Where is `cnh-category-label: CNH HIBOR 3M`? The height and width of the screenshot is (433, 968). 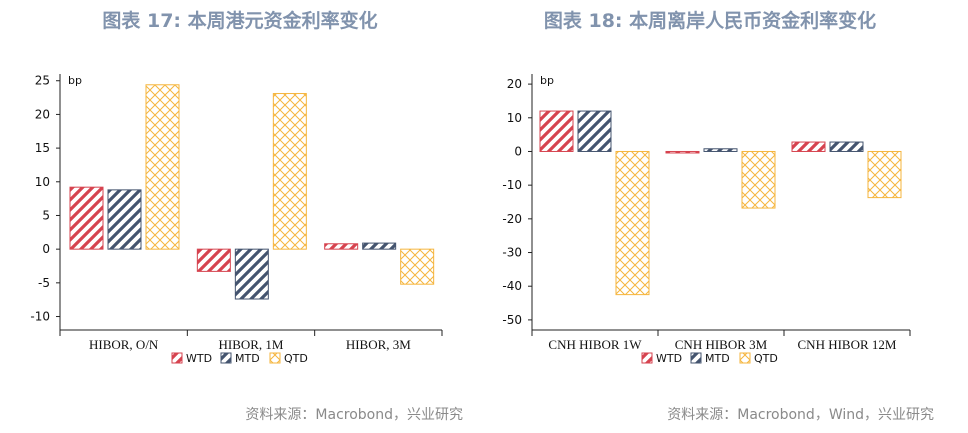 cnh-category-label: CNH HIBOR 3M is located at coordinates (721, 344).